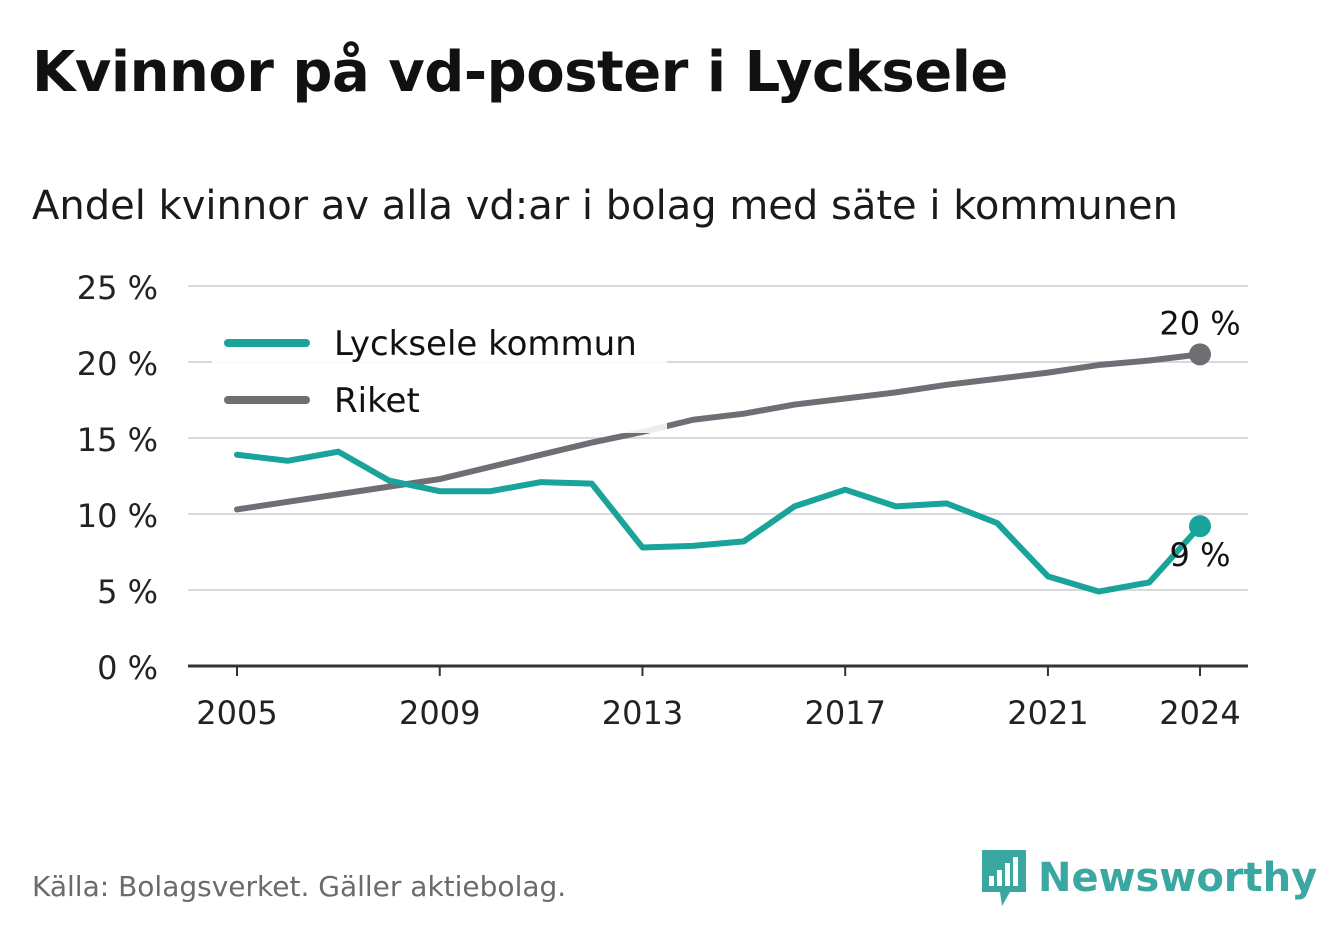 The image size is (1322, 939). Describe the element at coordinates (236, 713) in the screenshot. I see `x-tick-label: 2005` at that location.